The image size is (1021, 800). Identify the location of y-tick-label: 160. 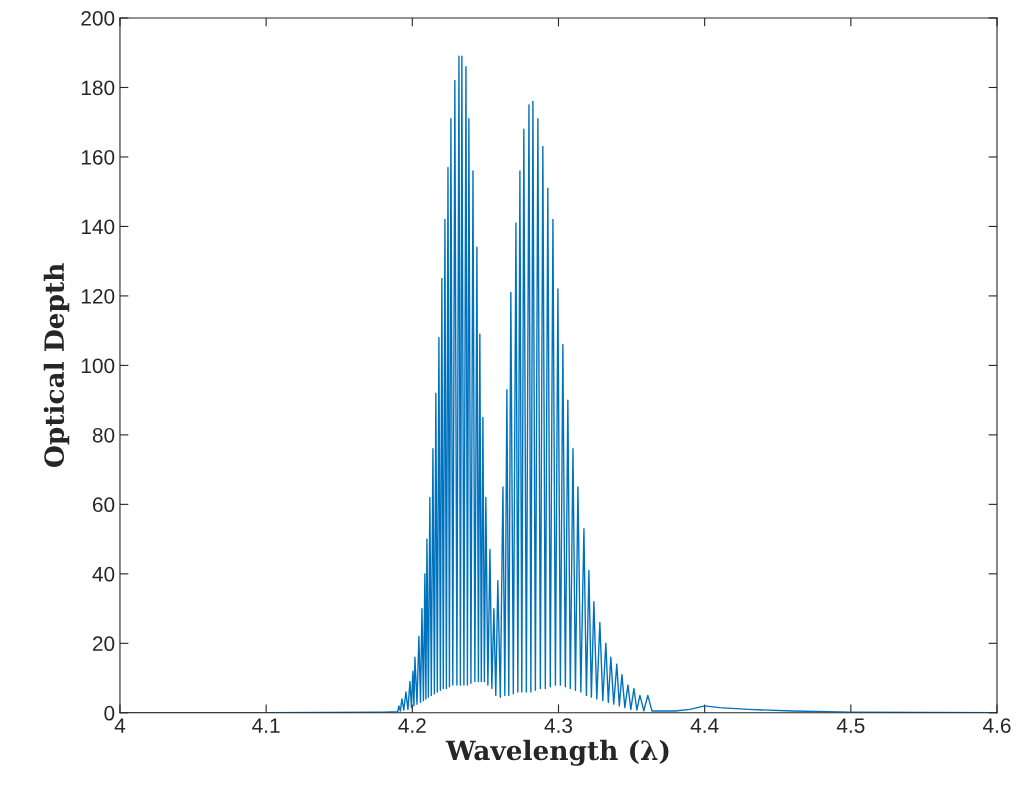
(98, 157).